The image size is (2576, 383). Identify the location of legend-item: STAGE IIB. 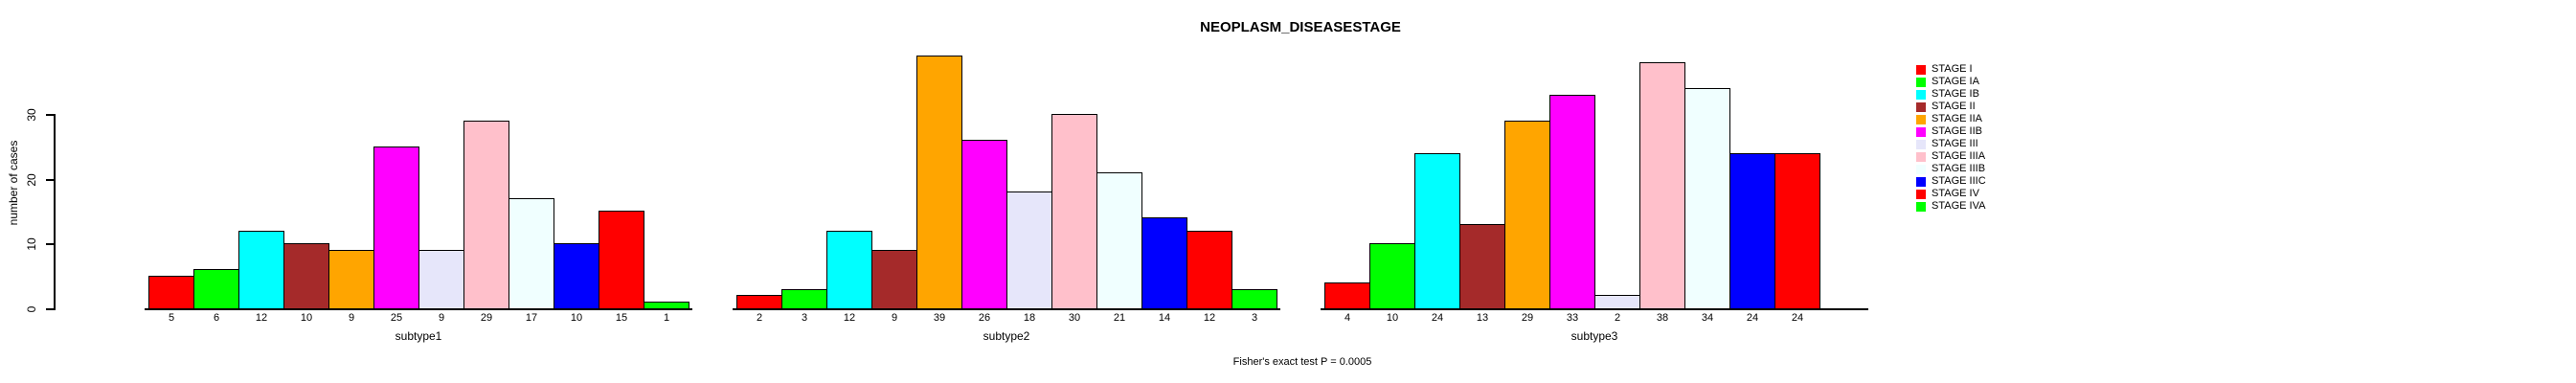
(1951, 131).